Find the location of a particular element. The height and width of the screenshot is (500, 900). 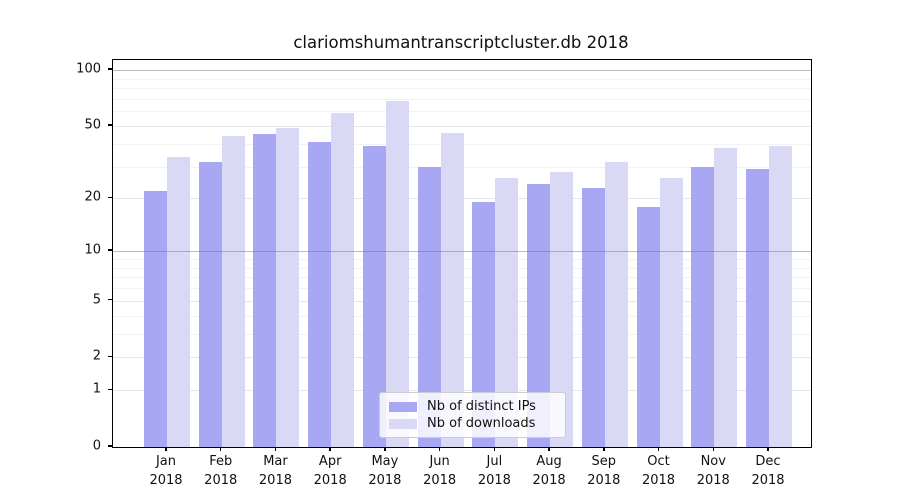

legend-item-distinct-ips: Nb of distinct IPs is located at coordinates (472, 406).